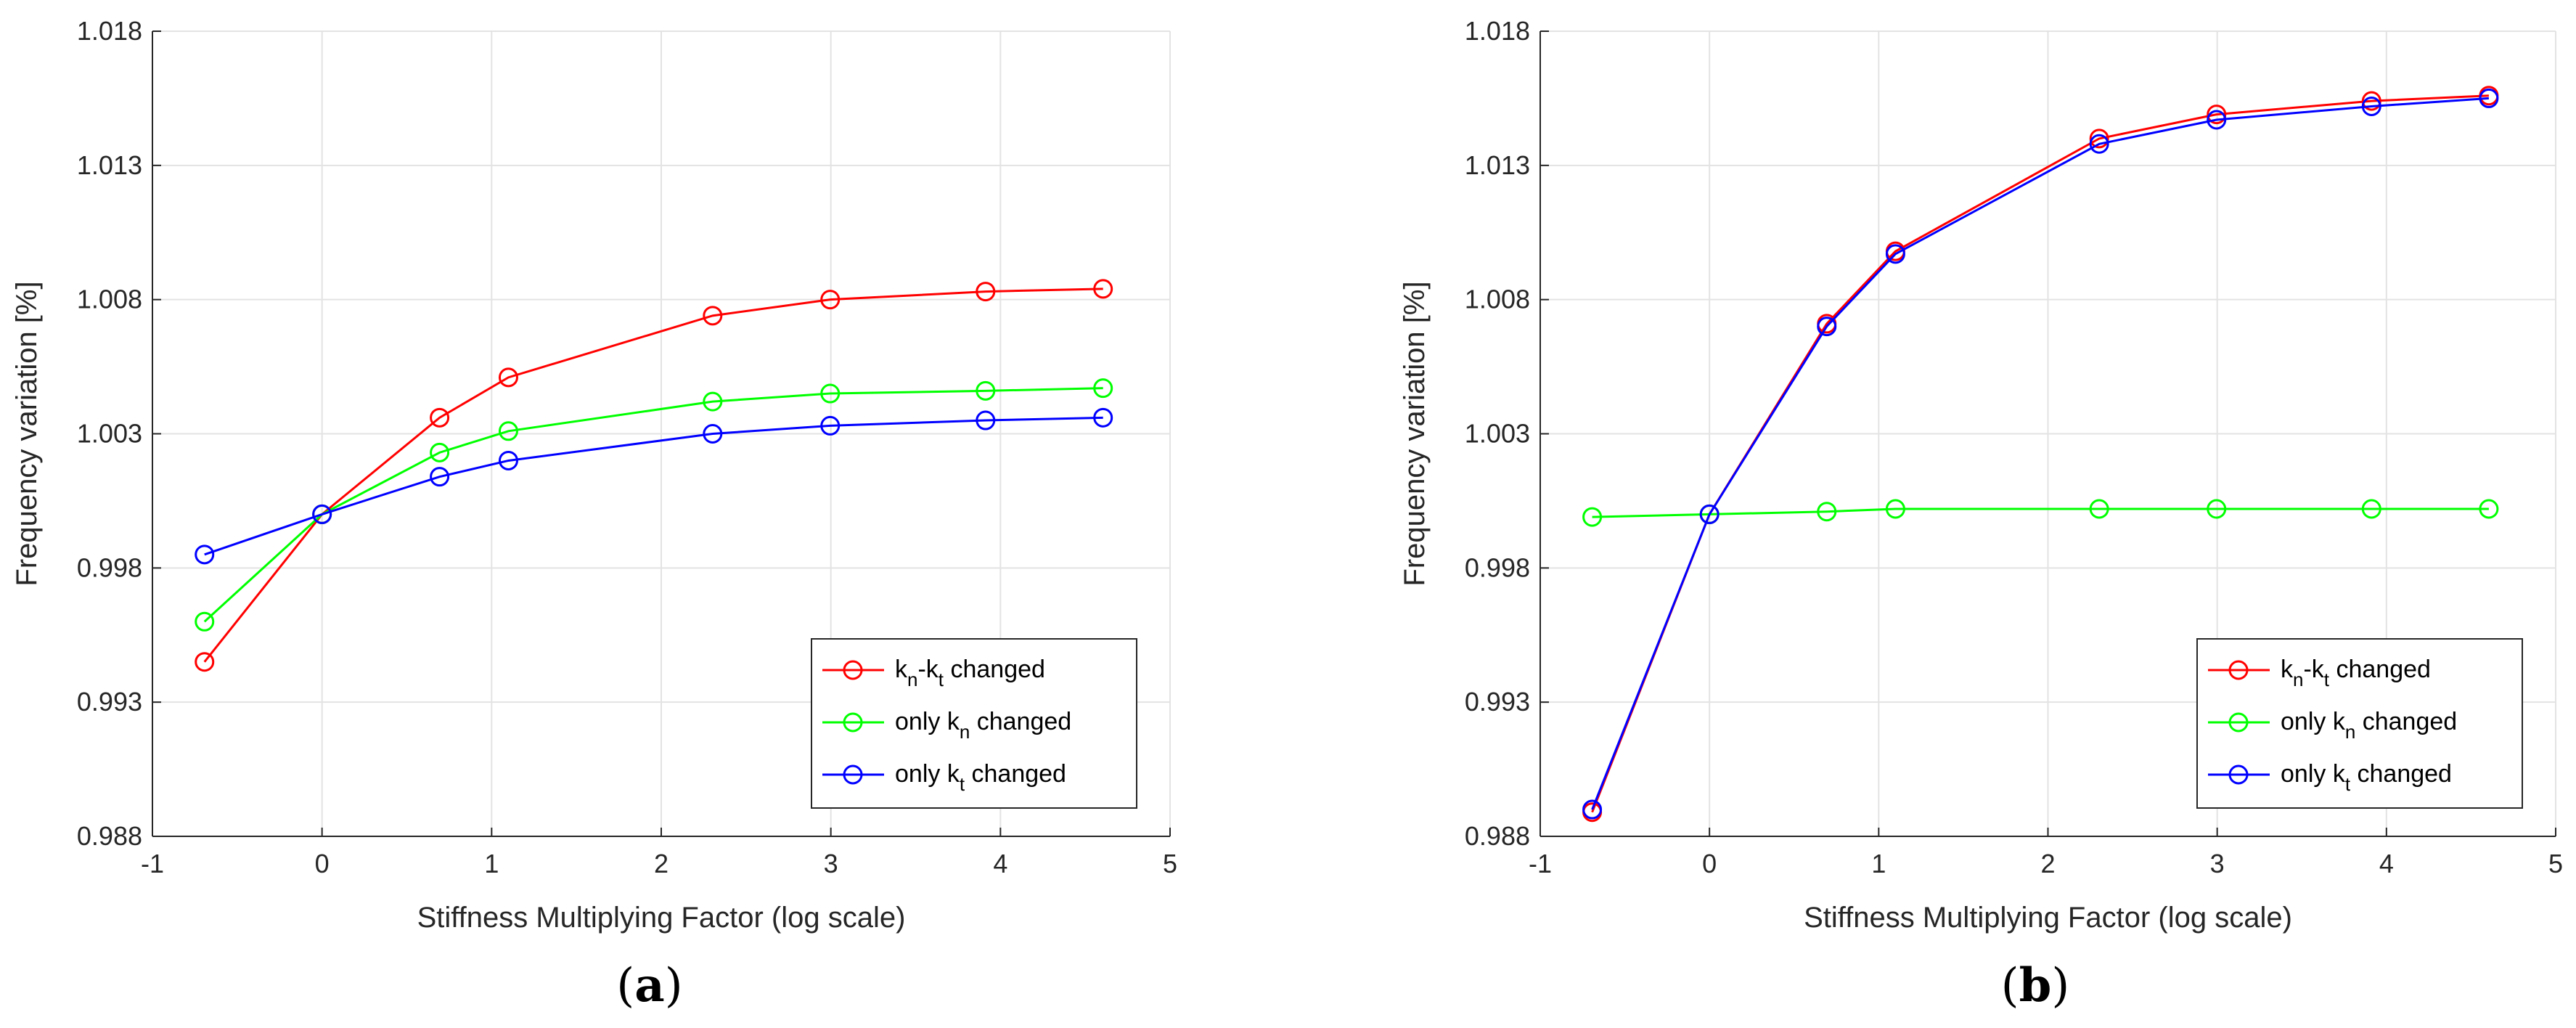 This screenshot has height=1028, width=2576. Describe the element at coordinates (650, 985) in the screenshot. I see `panel-label-a-letter: a` at that location.